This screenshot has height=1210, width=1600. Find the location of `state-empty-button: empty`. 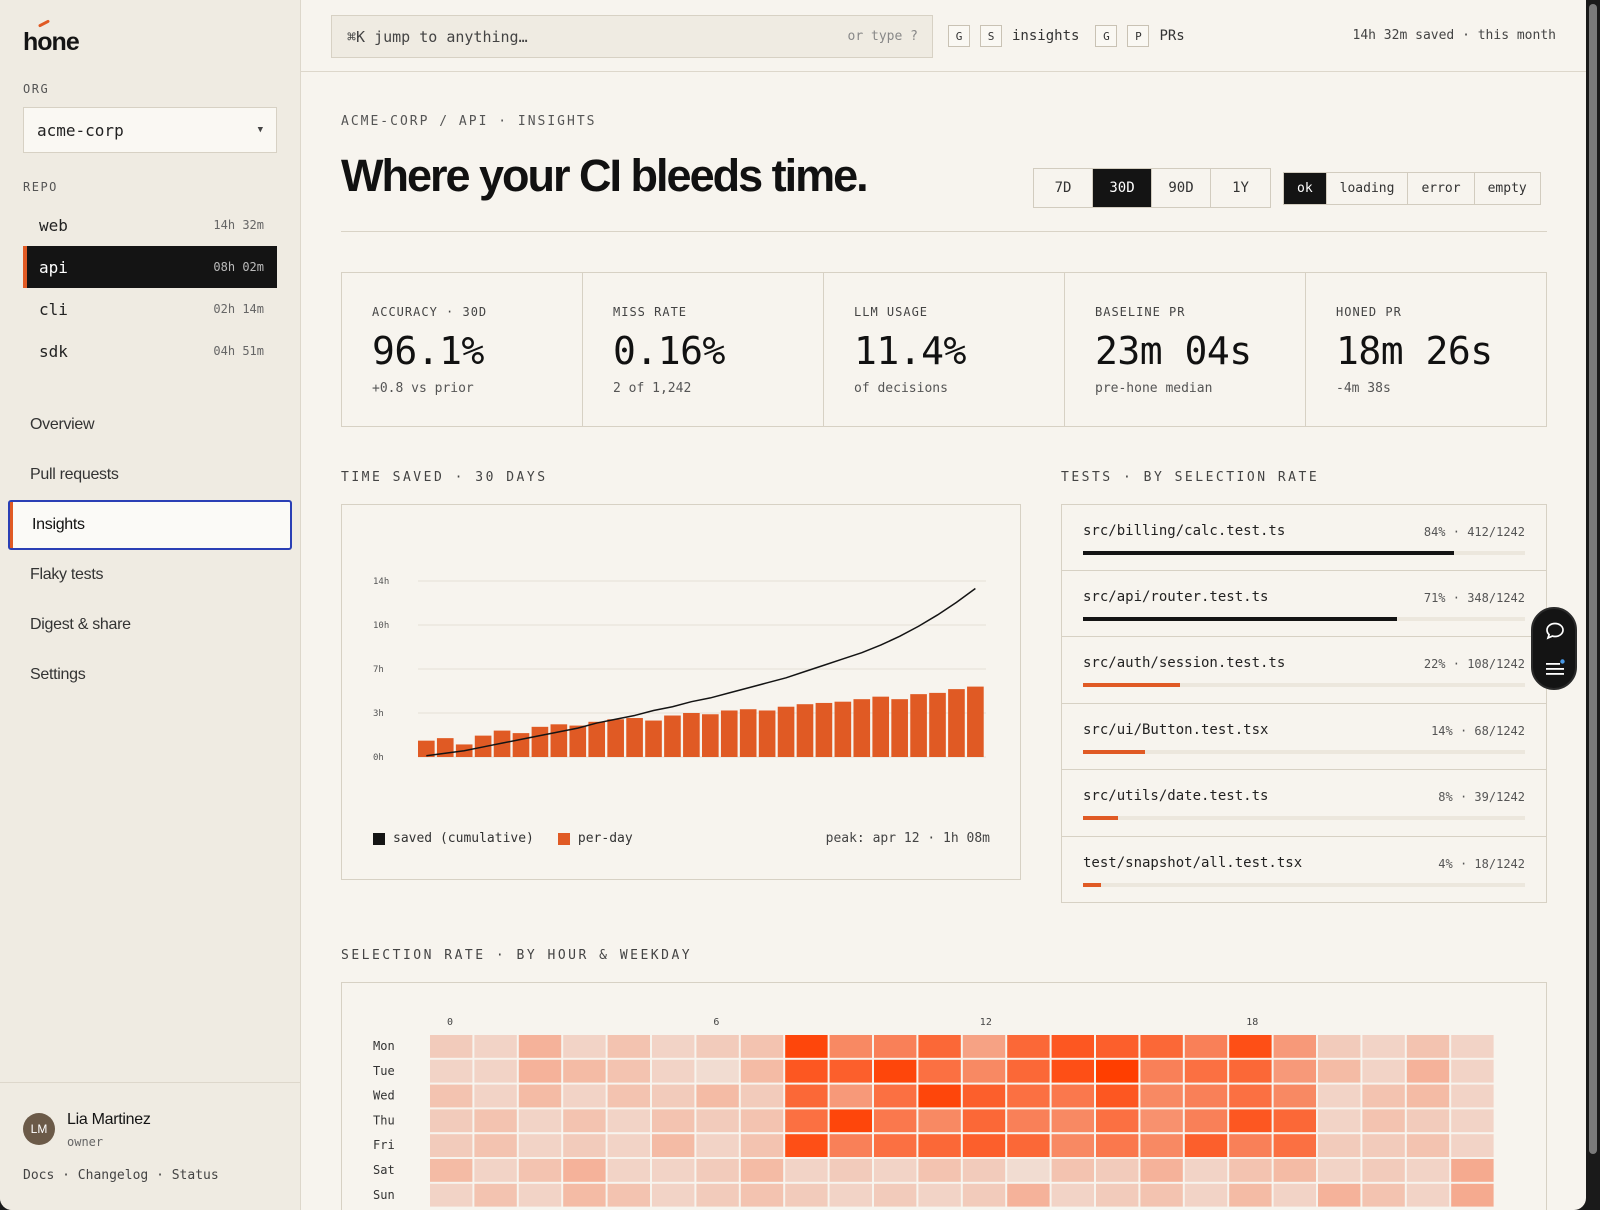

state-empty-button: empty is located at coordinates (1507, 188).